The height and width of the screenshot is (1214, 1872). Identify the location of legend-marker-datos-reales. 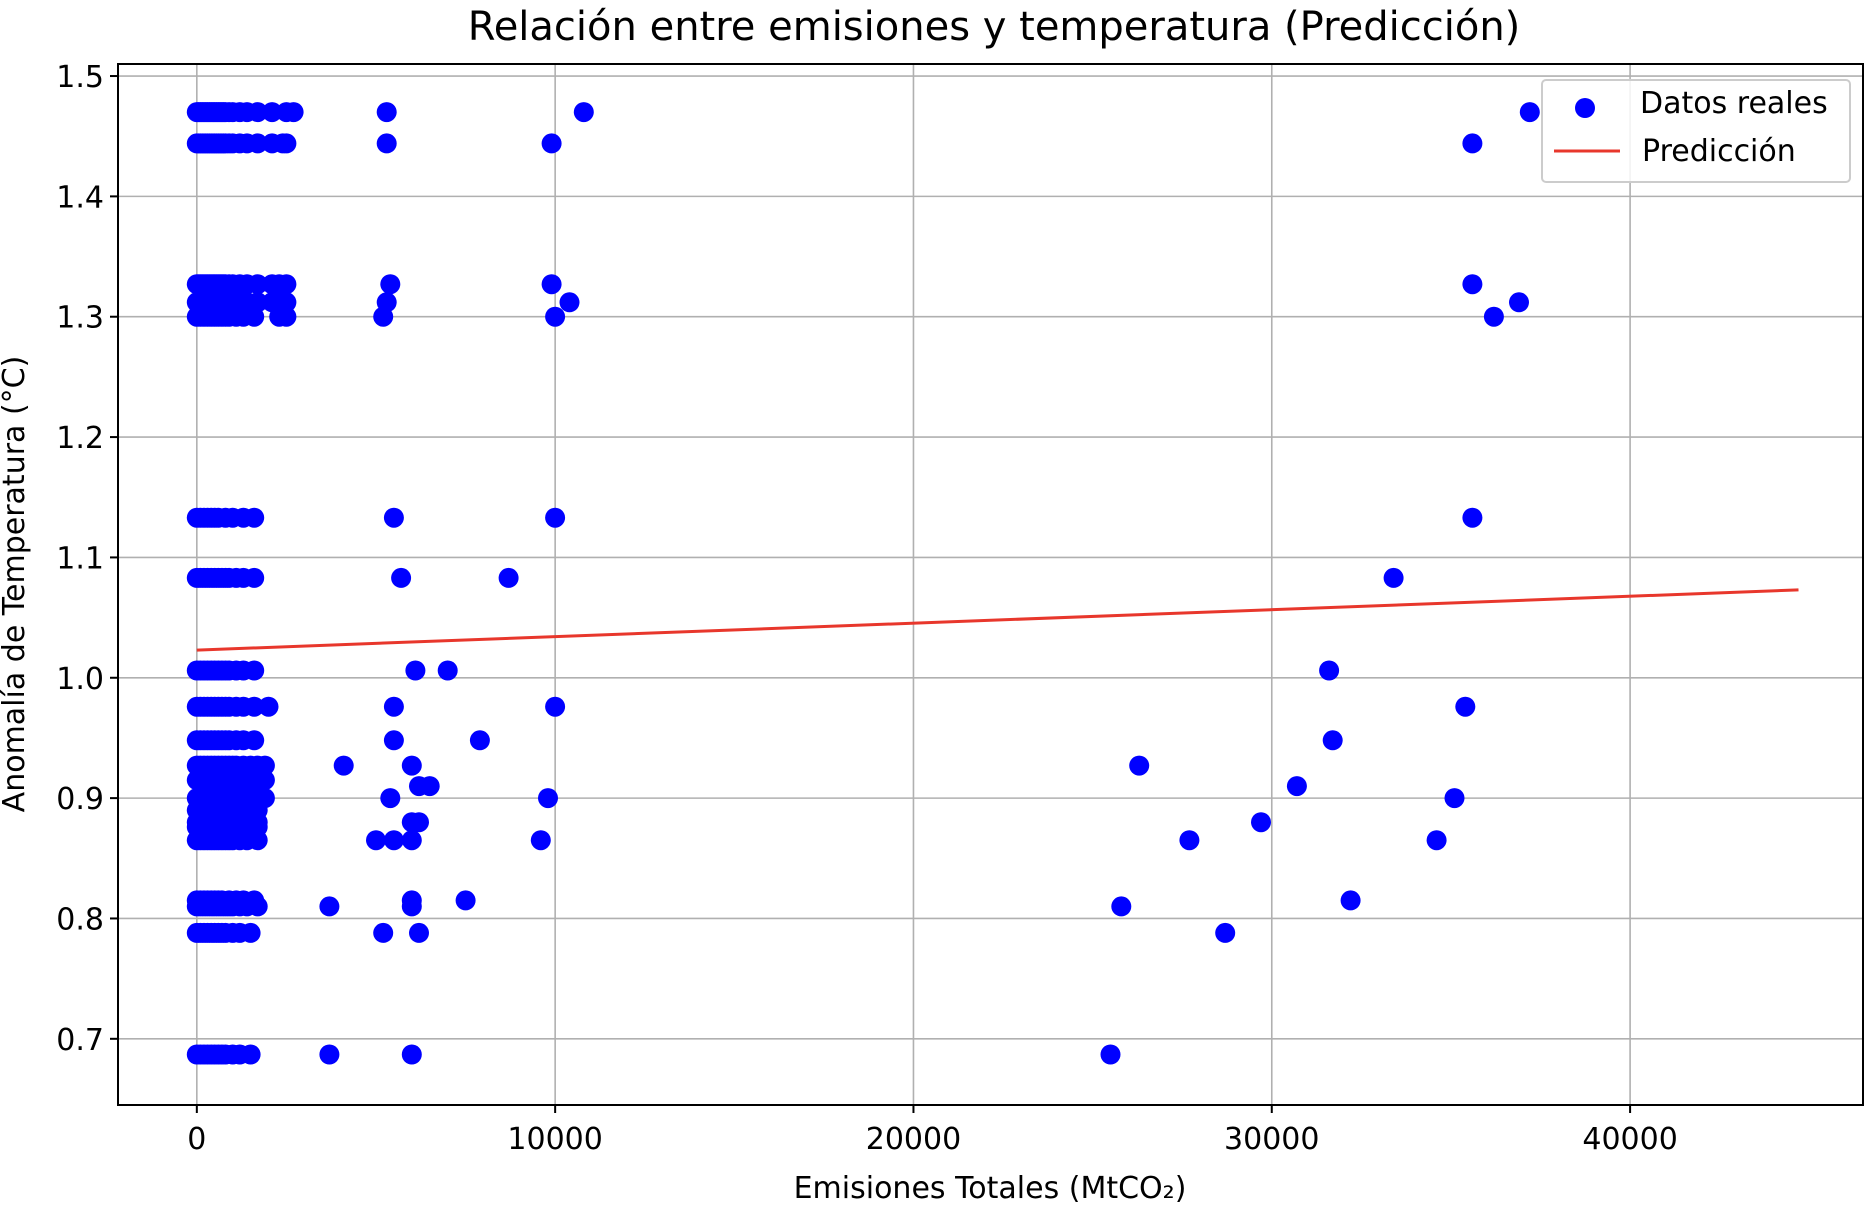
(1585, 108).